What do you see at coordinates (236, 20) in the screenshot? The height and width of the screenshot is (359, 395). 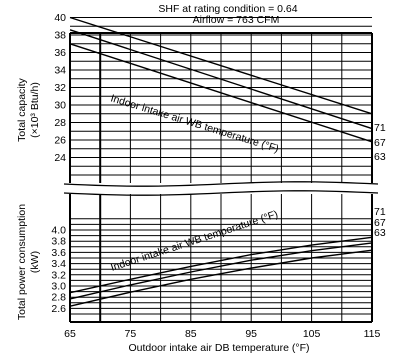 I see `chart-header-airflow: Airflow = 763 CFM` at bounding box center [236, 20].